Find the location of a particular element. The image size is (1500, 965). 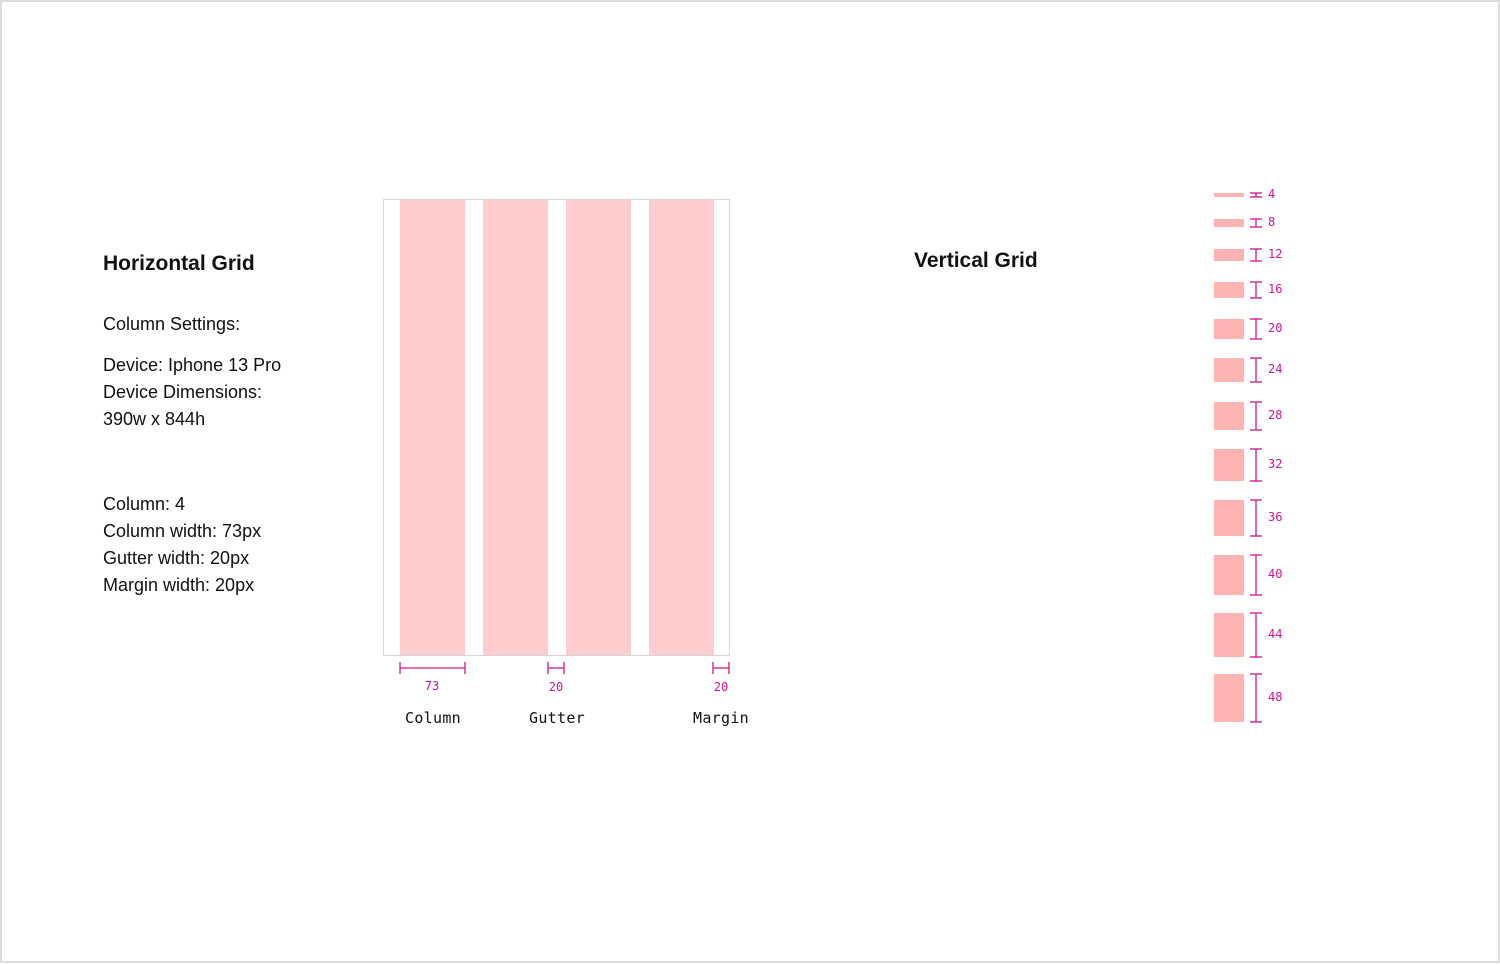

margin-width-text: Margin width: 20px is located at coordinates (179, 585).